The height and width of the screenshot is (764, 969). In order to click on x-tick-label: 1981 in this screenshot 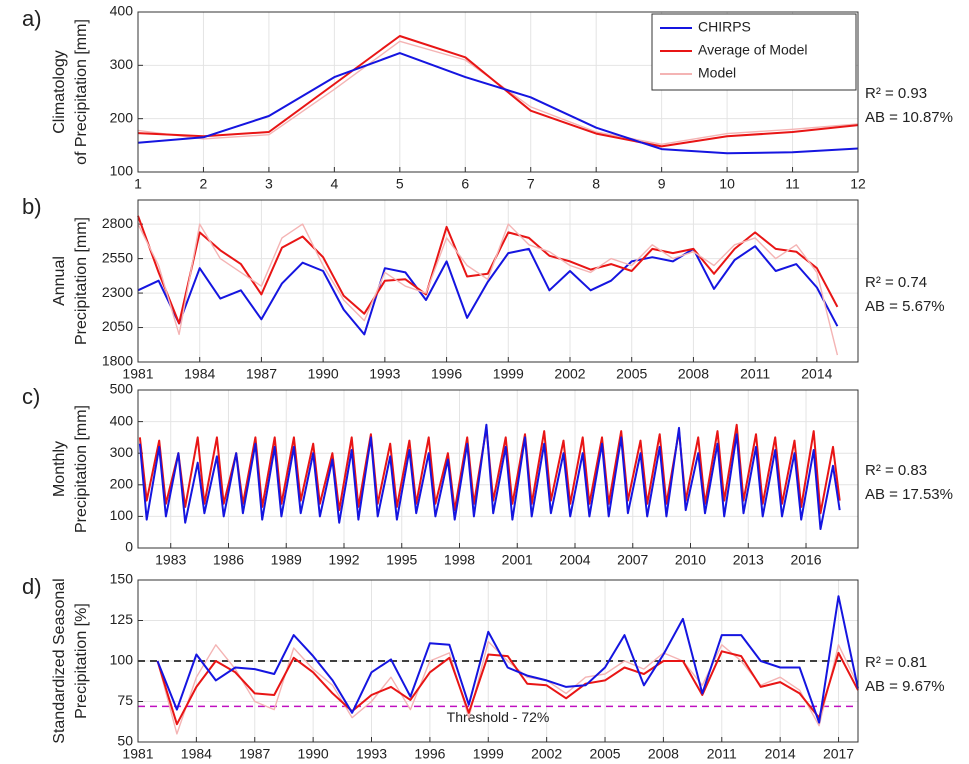, I will do `click(137, 374)`.